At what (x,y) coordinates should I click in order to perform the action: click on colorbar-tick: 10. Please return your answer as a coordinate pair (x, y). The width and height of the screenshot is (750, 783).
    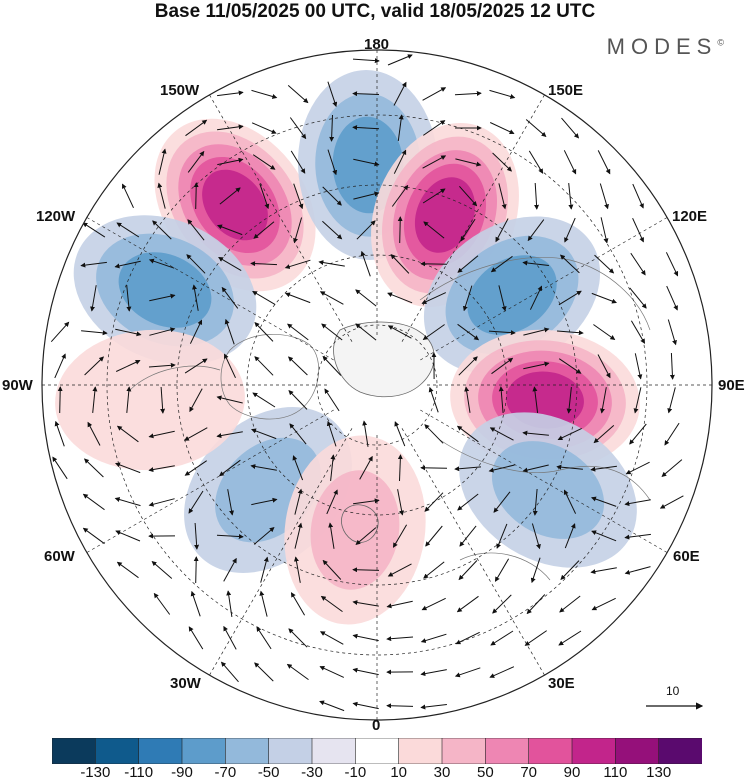
    Looking at the image, I should click on (398, 772).